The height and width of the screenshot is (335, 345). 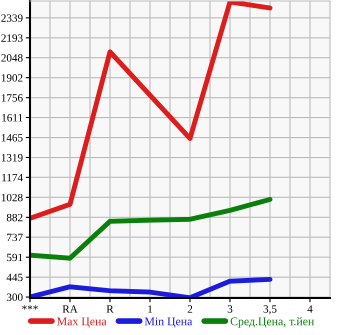 What do you see at coordinates (81, 322) in the screenshot?
I see `legend-label: Max Цена` at bounding box center [81, 322].